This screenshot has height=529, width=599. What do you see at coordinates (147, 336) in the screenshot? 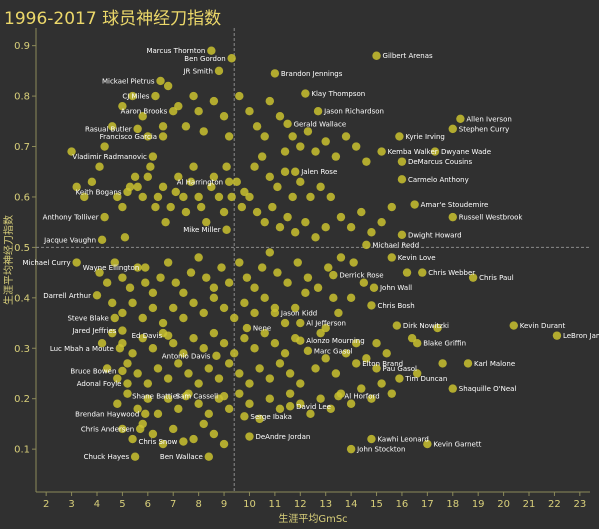
I see `point-label: Ed Davis` at bounding box center [147, 336].